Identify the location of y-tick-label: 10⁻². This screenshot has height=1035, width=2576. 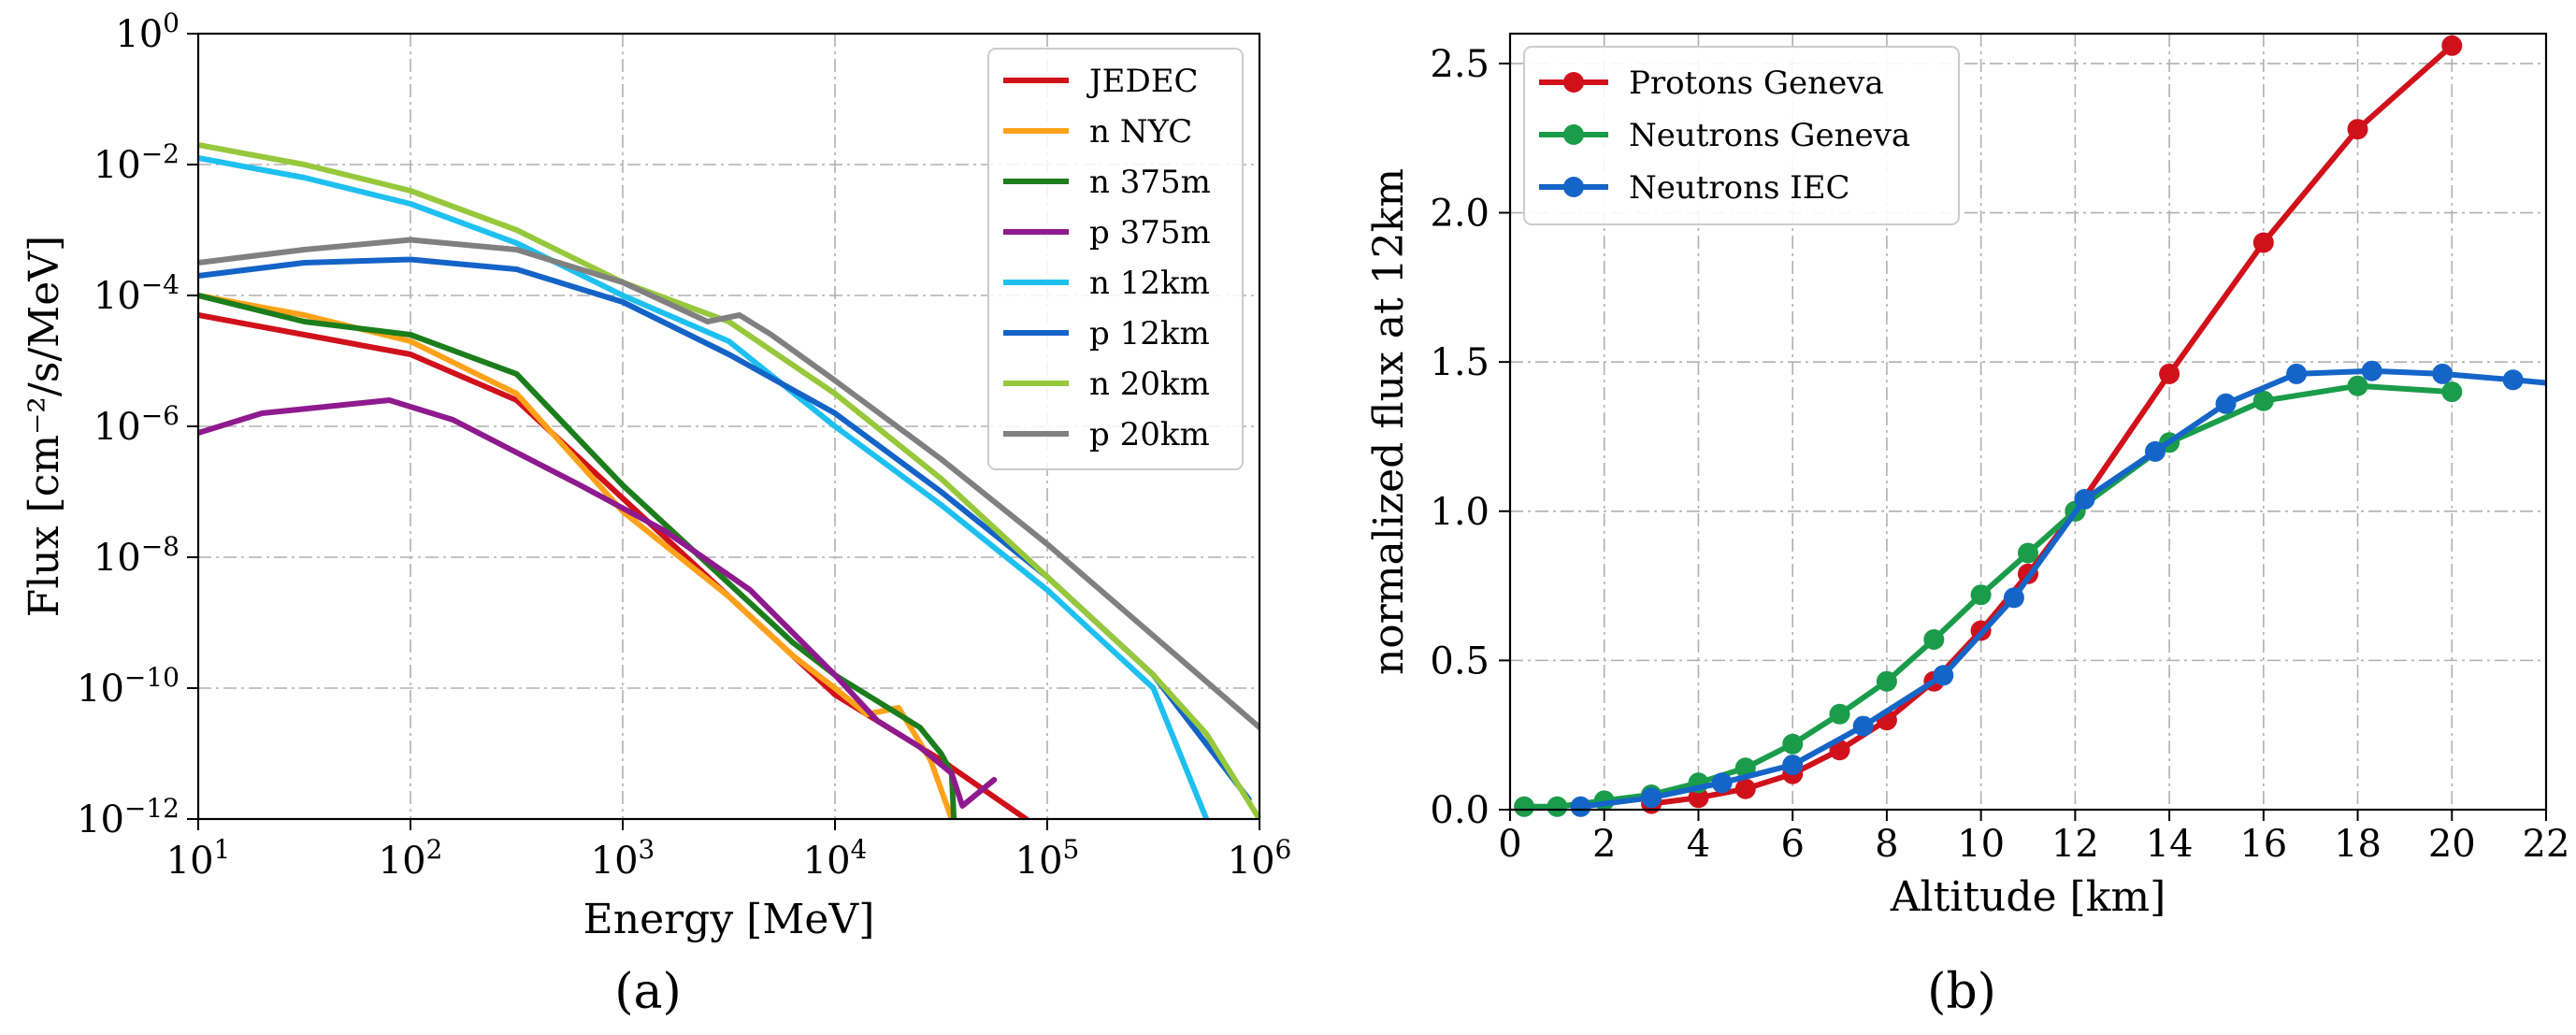
(137, 162).